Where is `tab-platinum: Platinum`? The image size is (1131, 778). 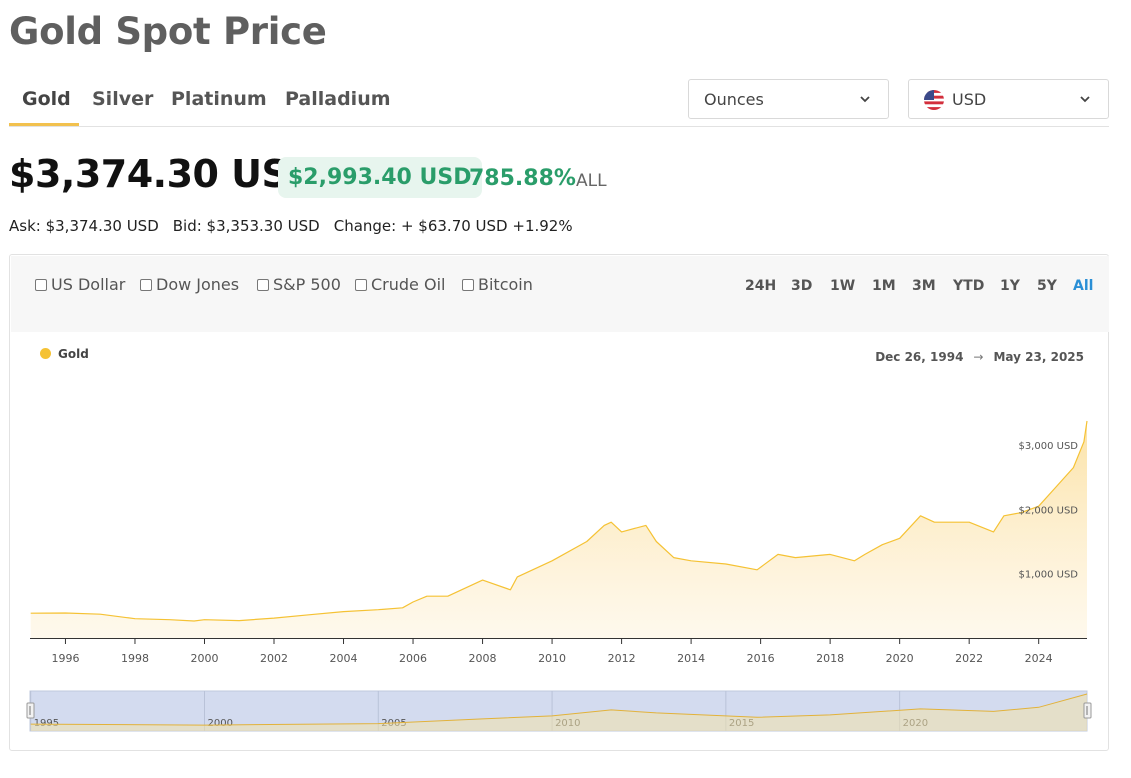
tab-platinum: Platinum is located at coordinates (219, 99).